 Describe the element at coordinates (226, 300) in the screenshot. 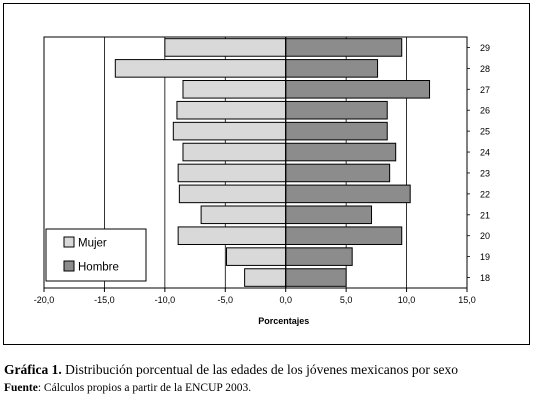

I see `x-tick-label: -5,0` at that location.